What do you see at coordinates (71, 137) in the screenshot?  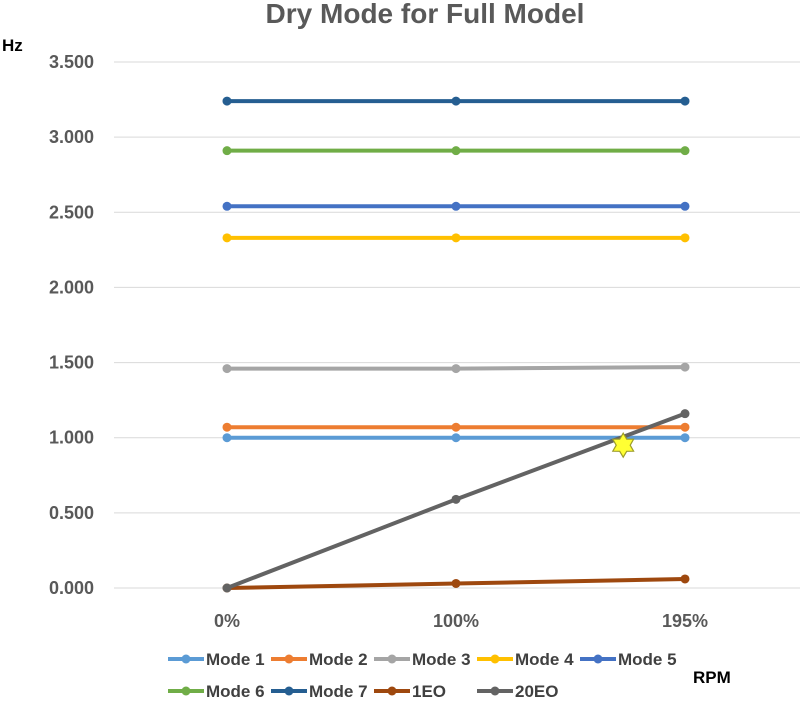 I see `y-tick-label: 3.000` at bounding box center [71, 137].